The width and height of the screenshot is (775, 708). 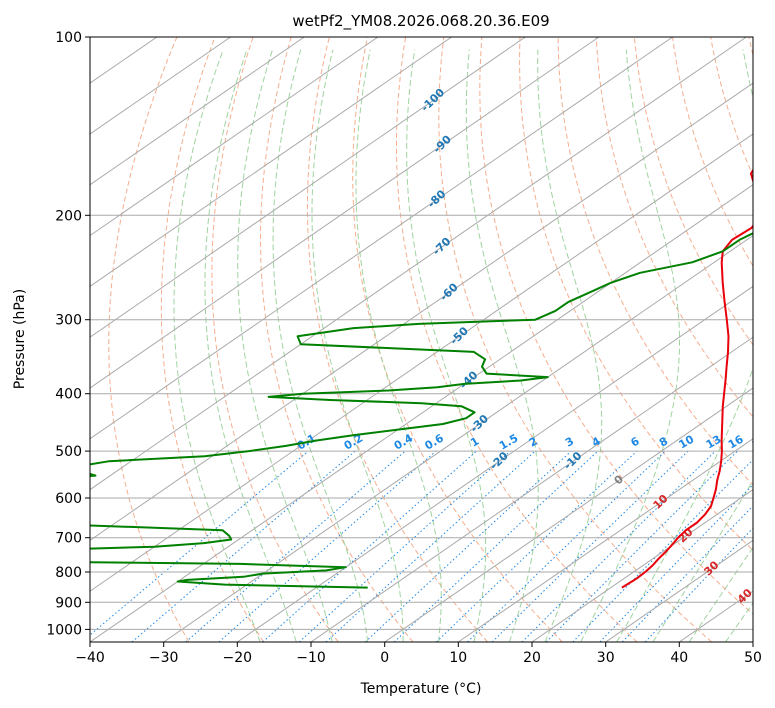 What do you see at coordinates (420, 21) in the screenshot?
I see `chart-title: wetPf2_YM08.2026.068.20.36.E09` at bounding box center [420, 21].